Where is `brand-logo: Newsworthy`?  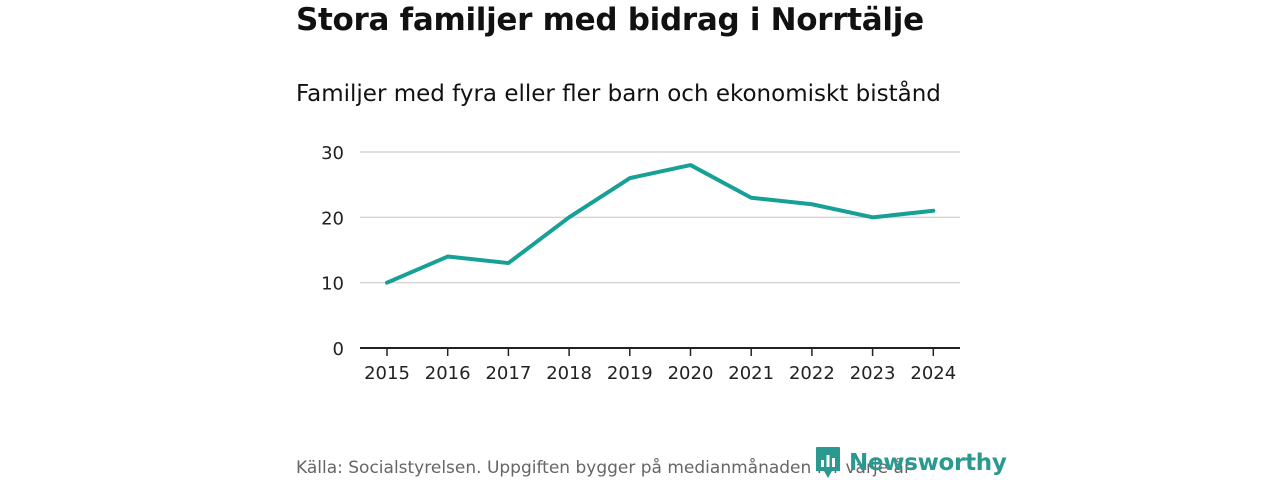
brand-logo: Newsworthy is located at coordinates (911, 463).